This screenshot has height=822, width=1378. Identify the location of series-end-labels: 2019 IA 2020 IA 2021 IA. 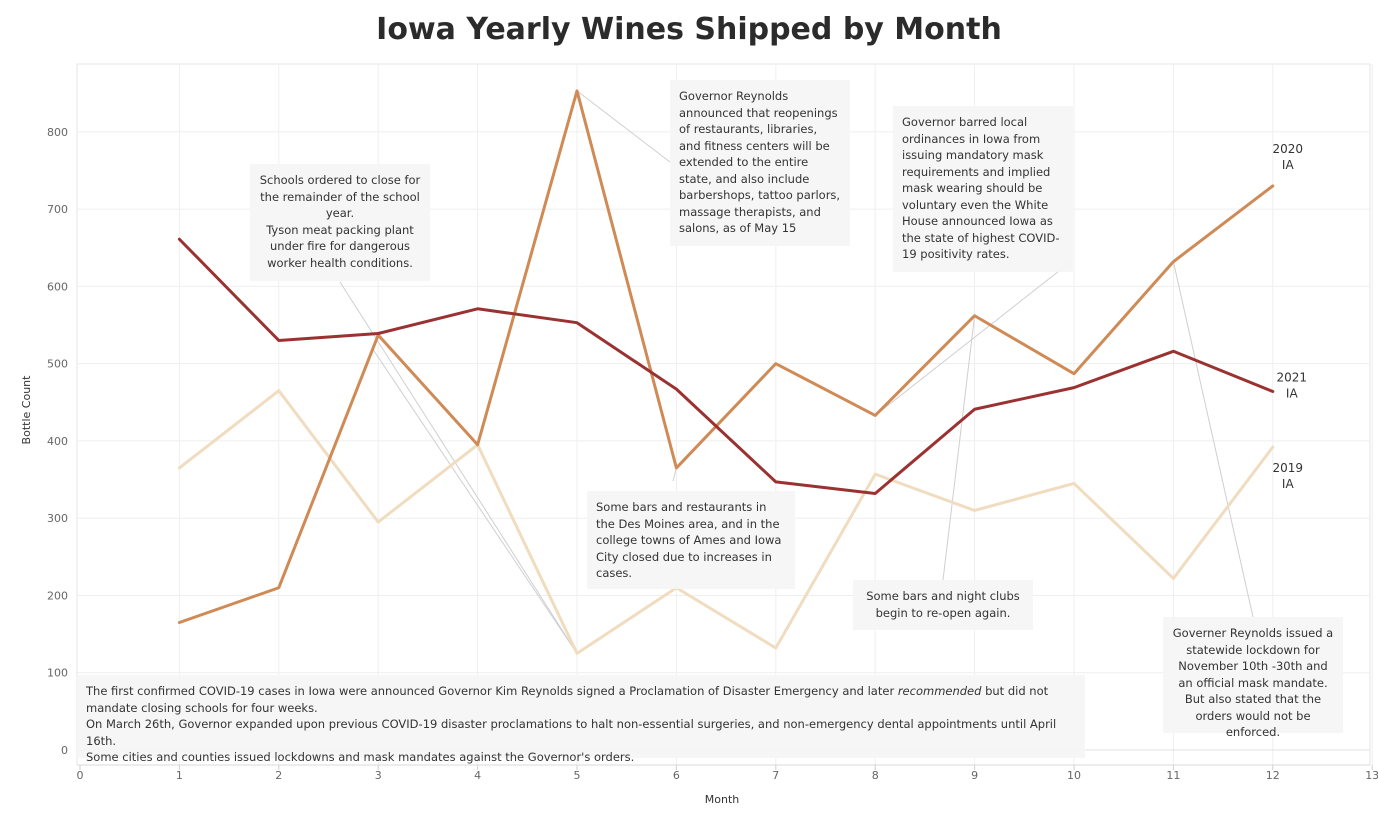
(1290, 316).